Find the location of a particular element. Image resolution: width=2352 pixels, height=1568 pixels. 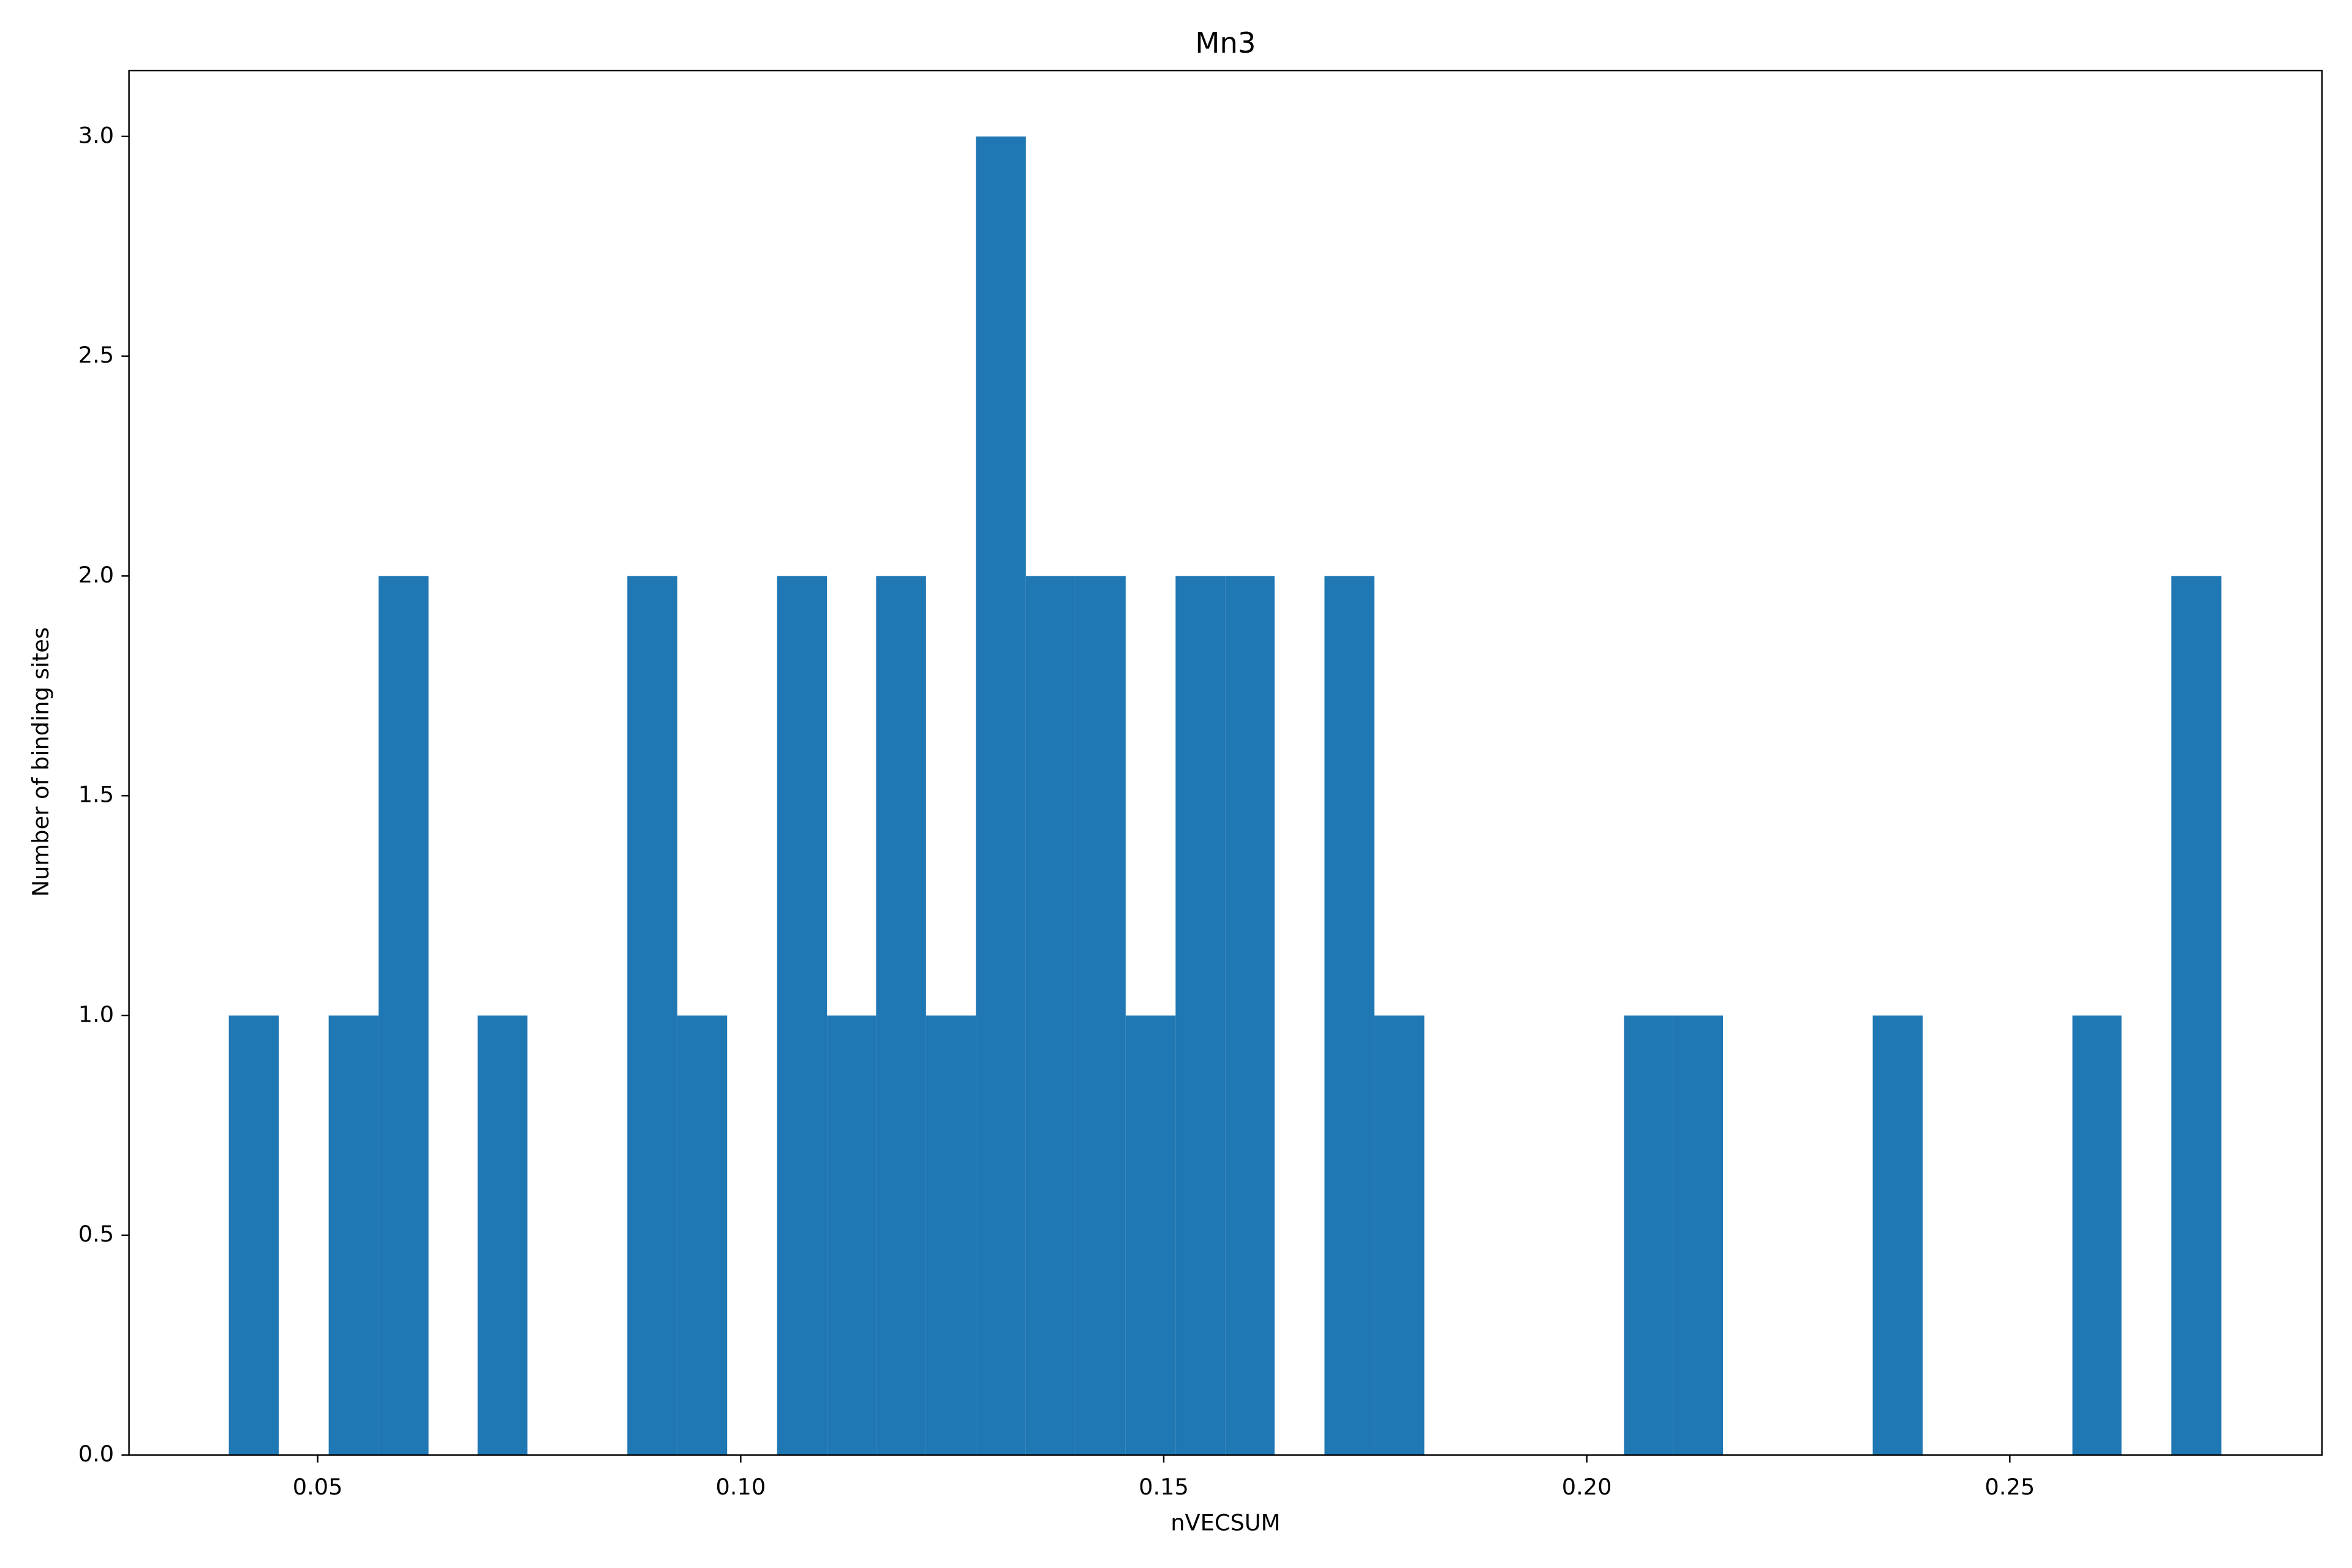

y-tick-label: 0.0 is located at coordinates (96, 1454).